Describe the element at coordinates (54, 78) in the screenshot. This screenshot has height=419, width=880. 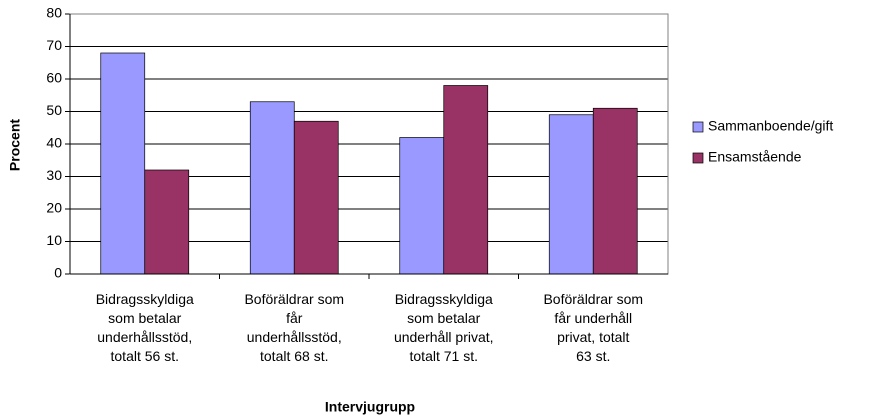
I see `y-tick-label: 60` at that location.